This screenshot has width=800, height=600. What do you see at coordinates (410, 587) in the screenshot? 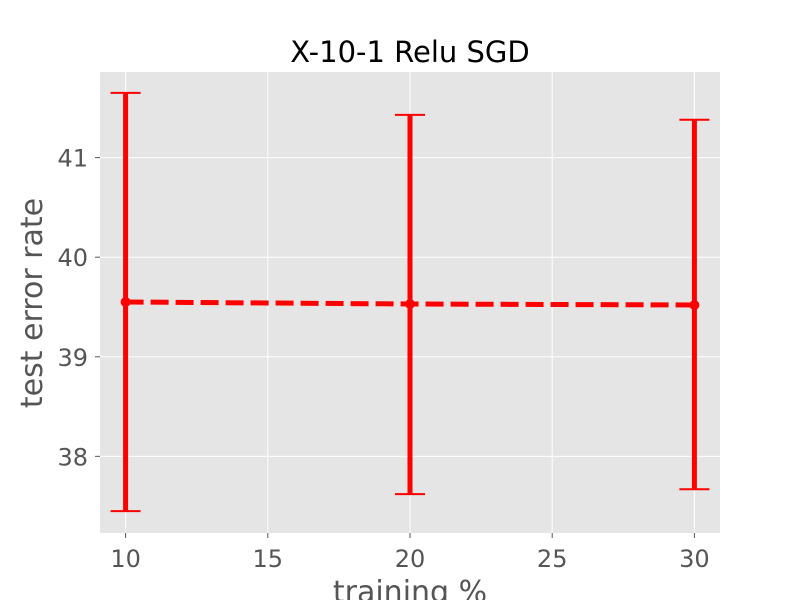
I see `x-axis-title: training %` at bounding box center [410, 587].